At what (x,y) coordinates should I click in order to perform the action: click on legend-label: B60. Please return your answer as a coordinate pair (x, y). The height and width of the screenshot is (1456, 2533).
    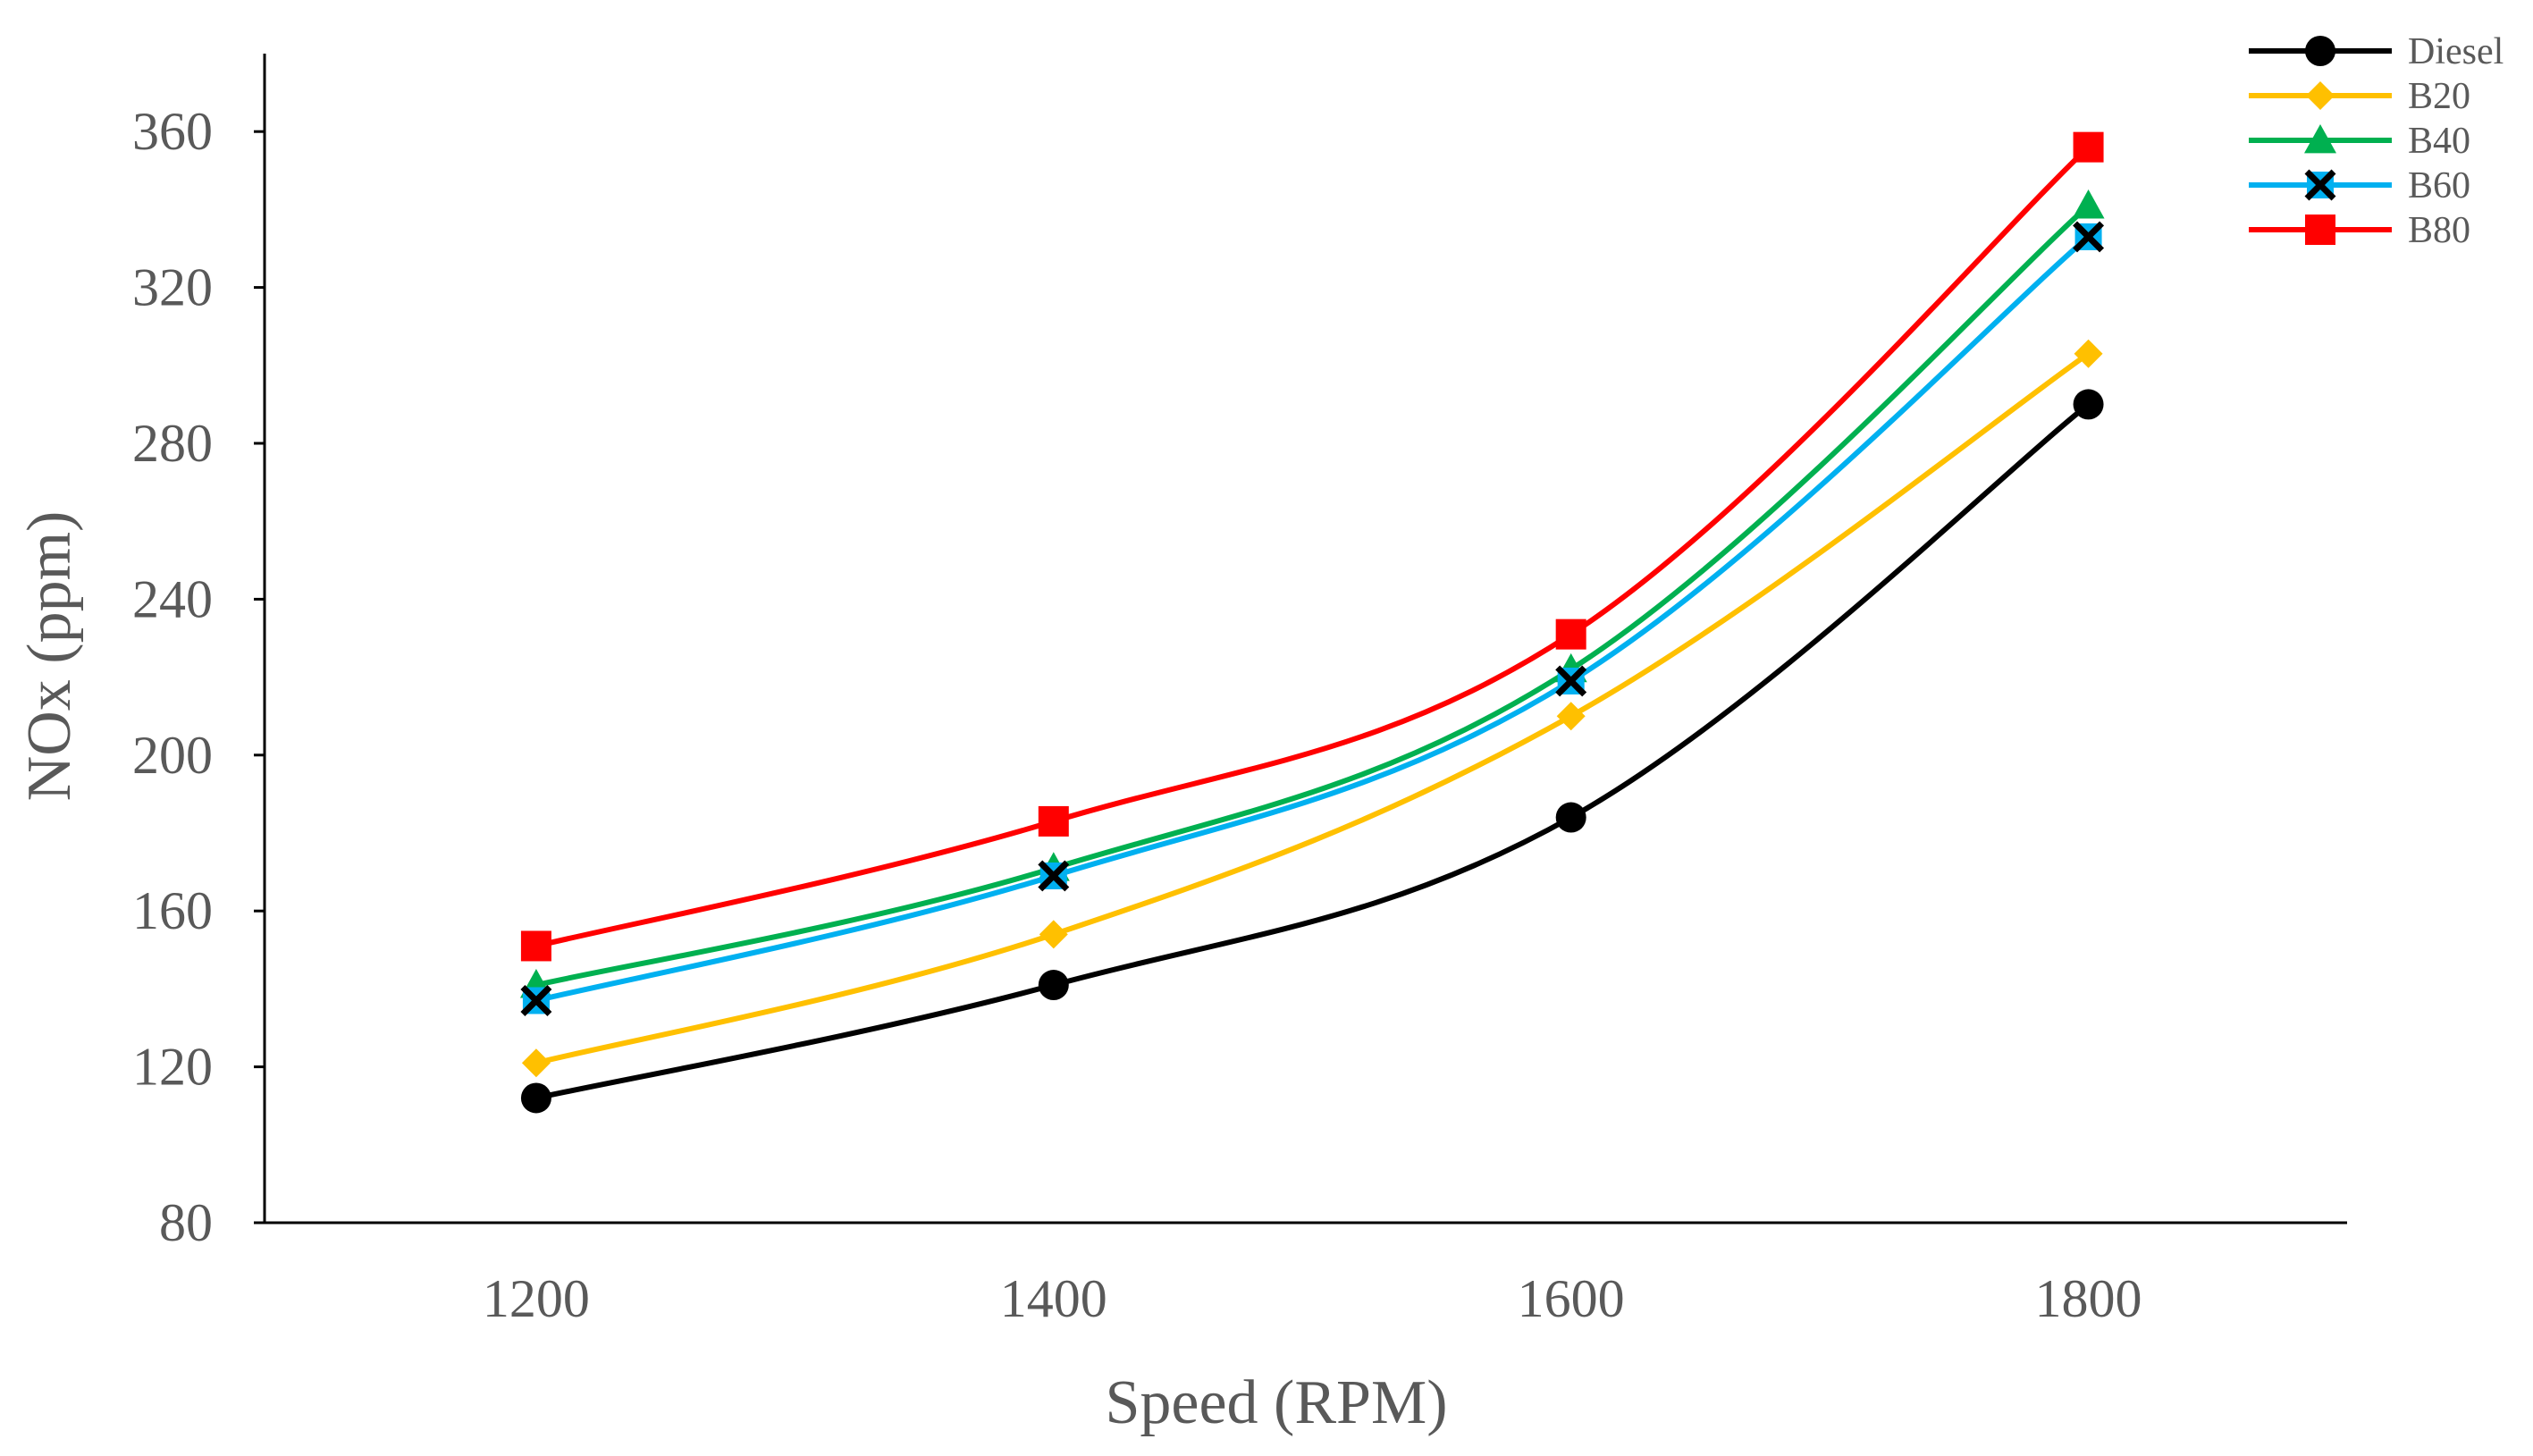
    Looking at the image, I should click on (2439, 185).